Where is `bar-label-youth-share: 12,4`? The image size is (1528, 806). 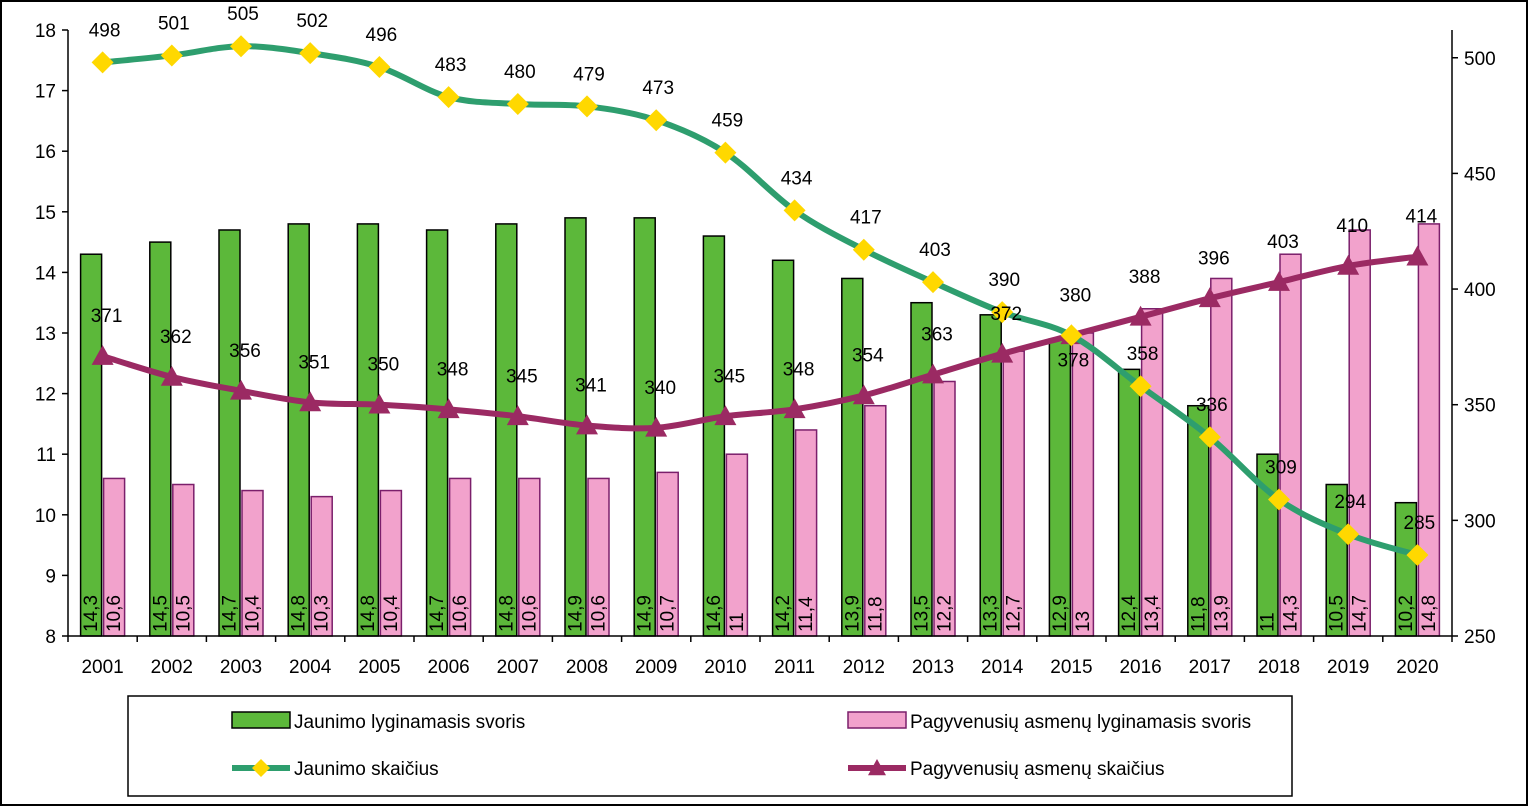
bar-label-youth-share: 12,4 is located at coordinates (1129, 613).